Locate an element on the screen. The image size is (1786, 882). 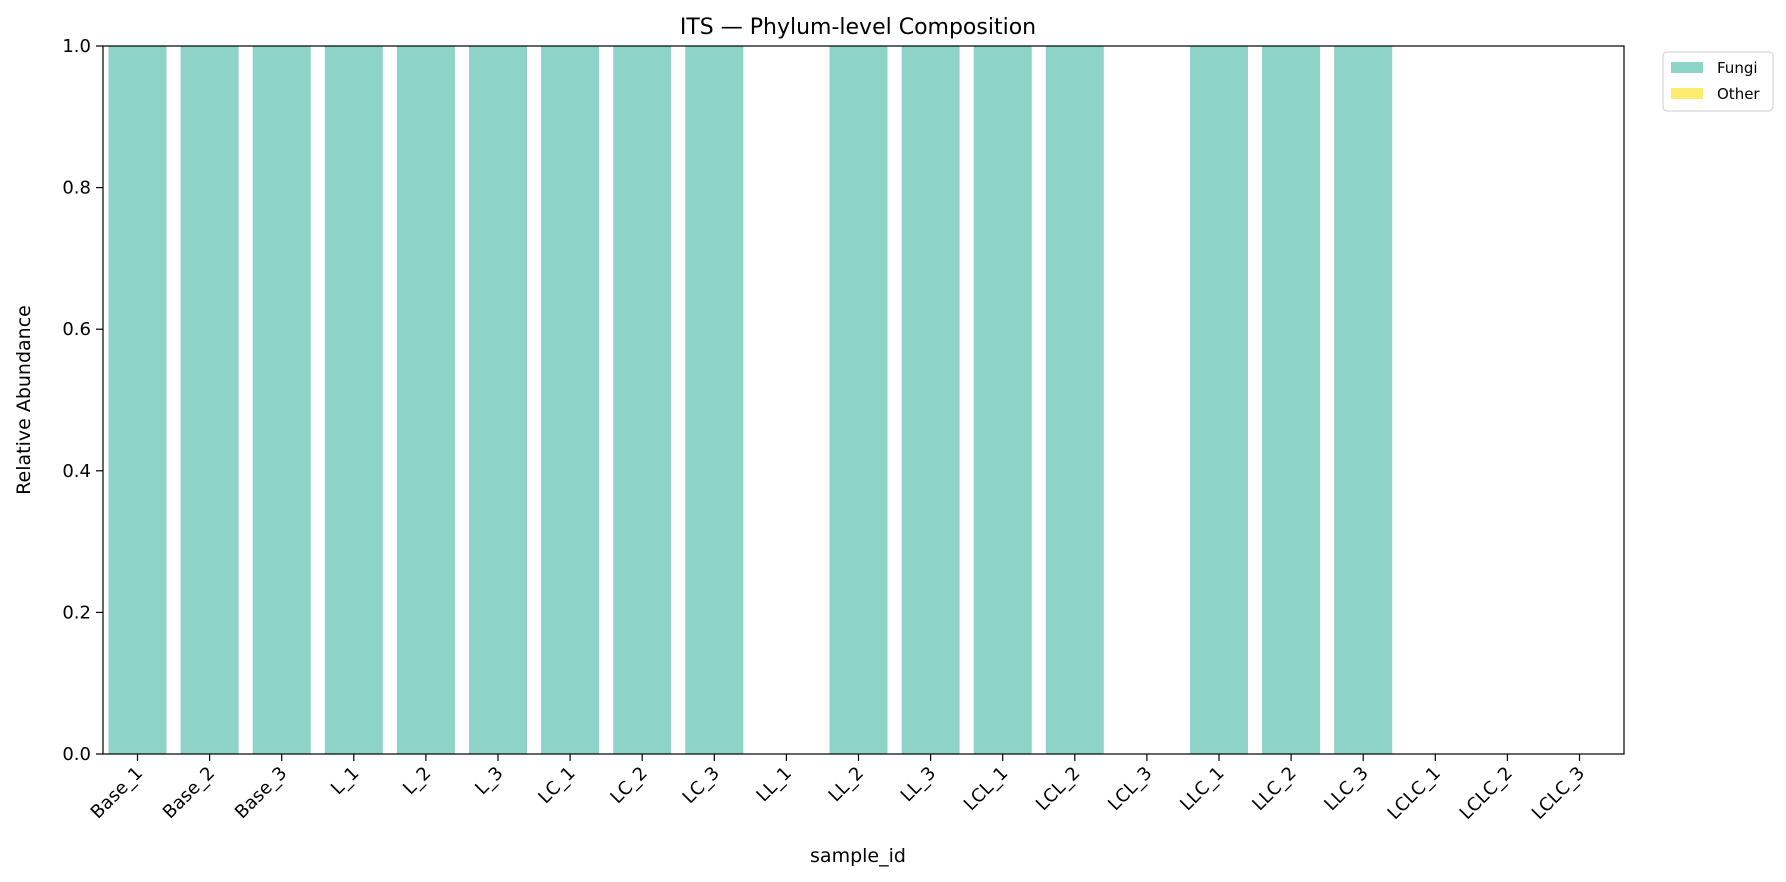
x-tick-label: L_2 is located at coordinates (417, 781).